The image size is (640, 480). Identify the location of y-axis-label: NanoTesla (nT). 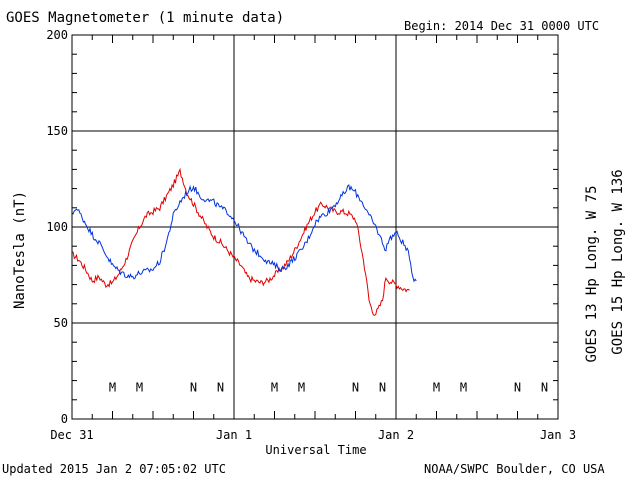
(20, 250).